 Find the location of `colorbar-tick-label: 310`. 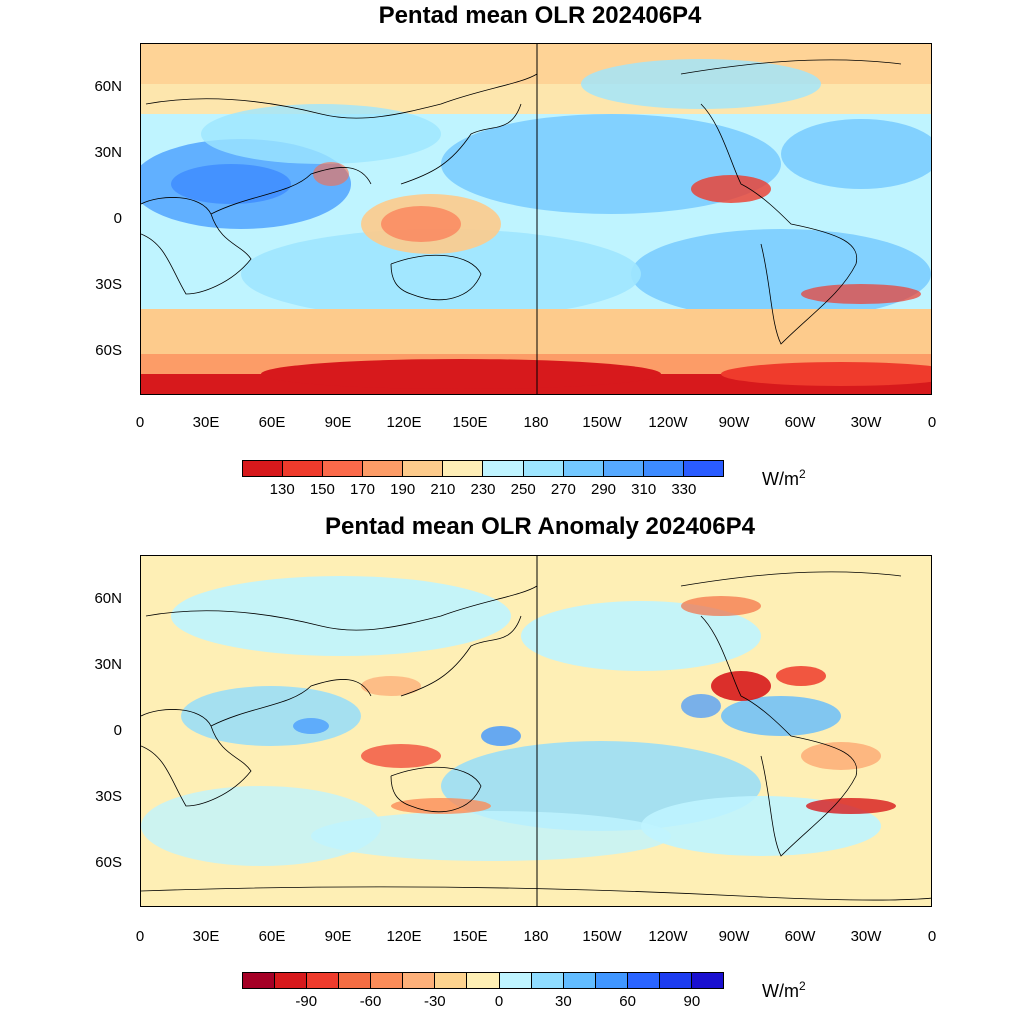

colorbar-tick-label: 310 is located at coordinates (644, 489).